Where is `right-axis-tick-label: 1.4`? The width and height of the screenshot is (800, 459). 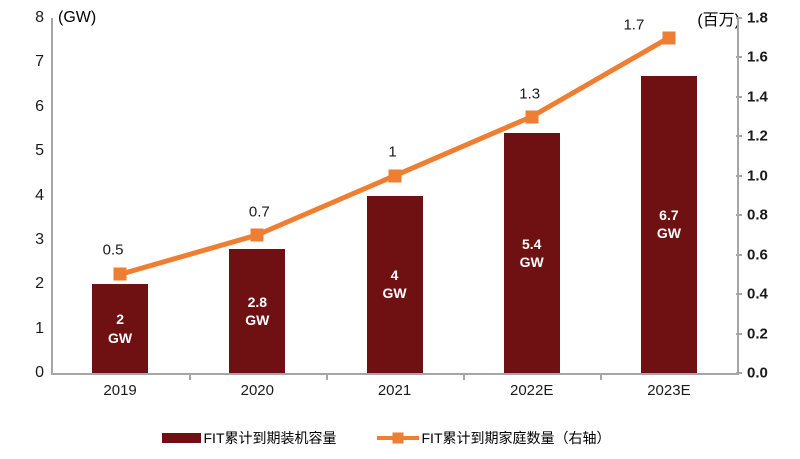 right-axis-tick-label: 1.4 is located at coordinates (757, 97).